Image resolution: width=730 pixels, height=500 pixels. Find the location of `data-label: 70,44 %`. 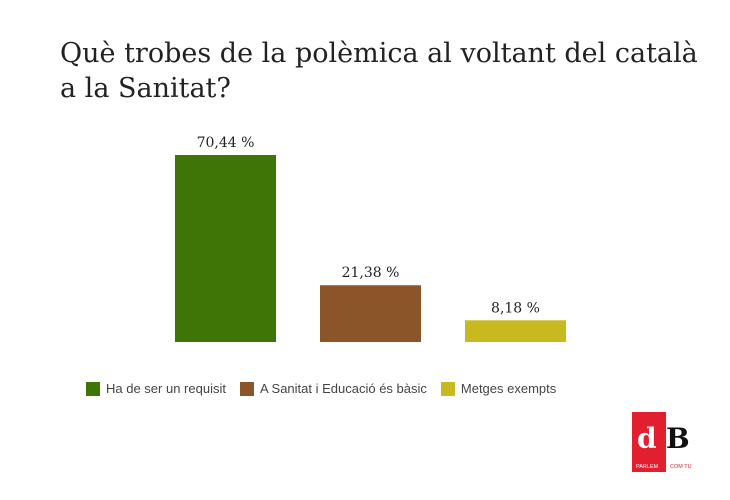

data-label: 70,44 % is located at coordinates (226, 143).